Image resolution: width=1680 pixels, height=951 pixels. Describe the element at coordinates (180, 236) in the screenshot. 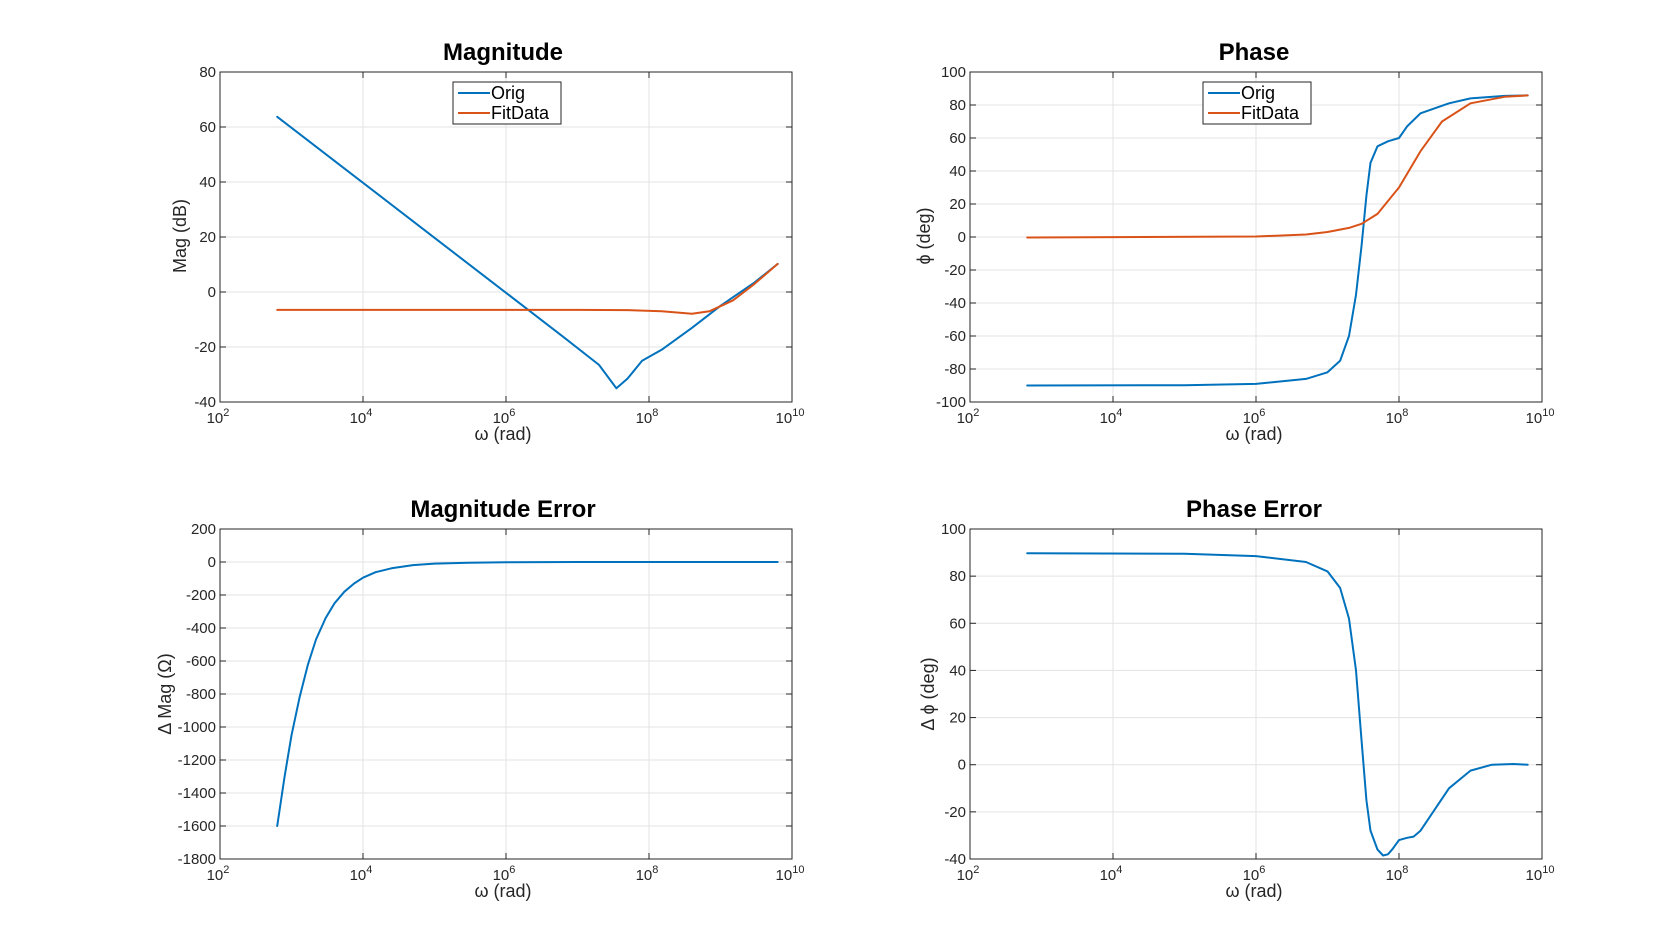

I see `y-axis-label: Mag (dB)` at that location.